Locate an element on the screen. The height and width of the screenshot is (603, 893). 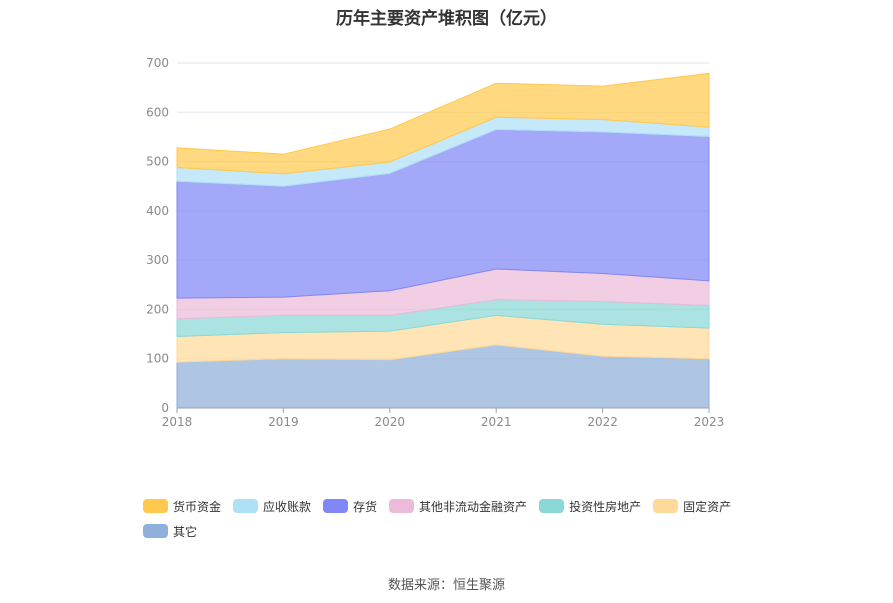
legend-item: 应收账款 is located at coordinates (272, 506).